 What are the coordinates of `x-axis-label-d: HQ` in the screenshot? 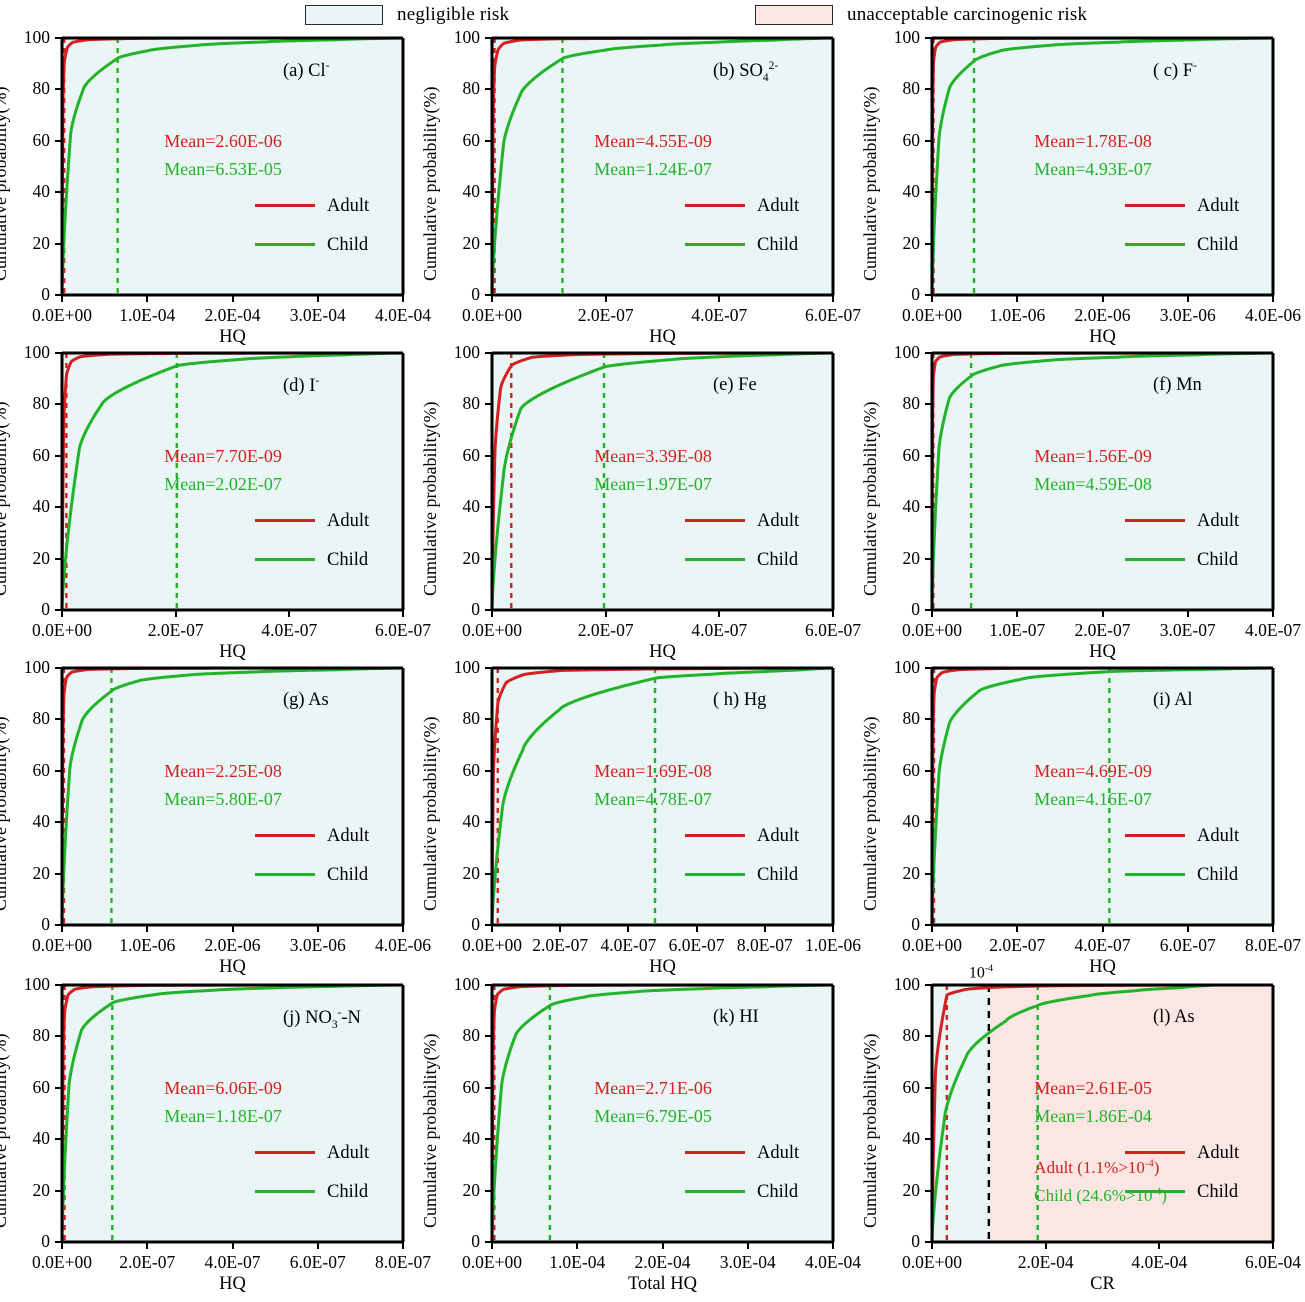 It's located at (232, 652).